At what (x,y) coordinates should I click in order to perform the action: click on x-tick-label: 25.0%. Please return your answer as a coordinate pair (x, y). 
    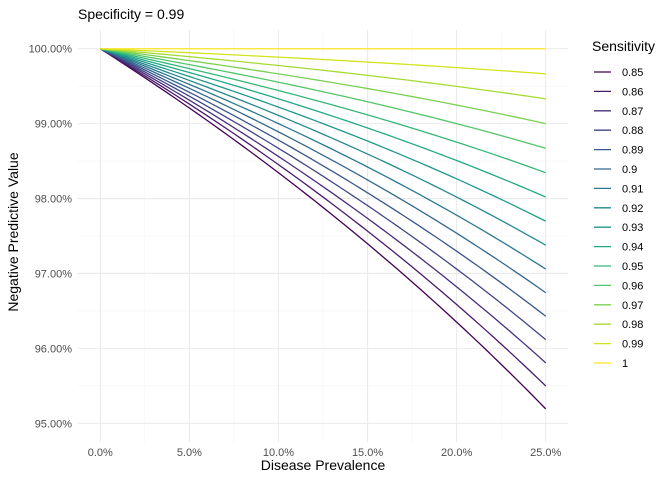
    Looking at the image, I should click on (545, 453).